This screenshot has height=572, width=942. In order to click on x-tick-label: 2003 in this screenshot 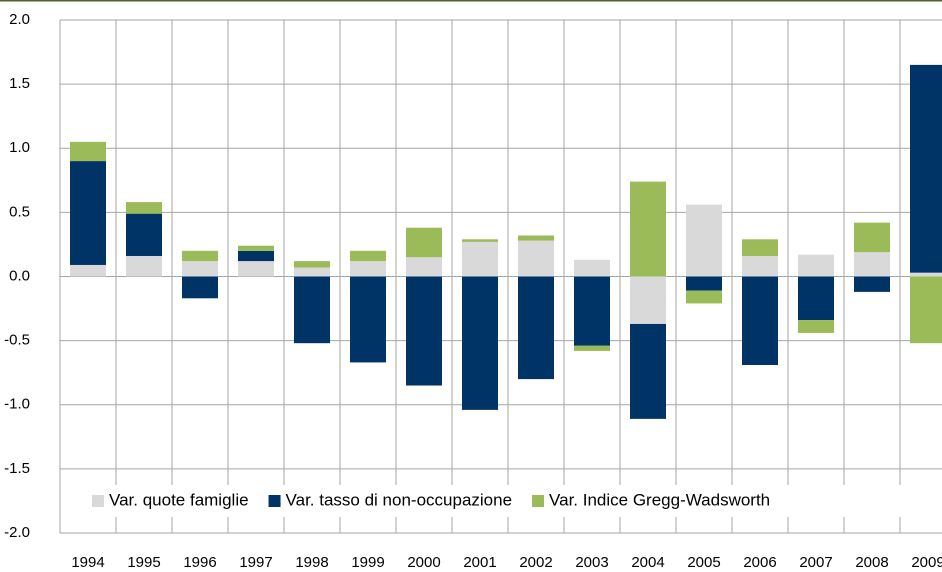, I will do `click(591, 562)`.